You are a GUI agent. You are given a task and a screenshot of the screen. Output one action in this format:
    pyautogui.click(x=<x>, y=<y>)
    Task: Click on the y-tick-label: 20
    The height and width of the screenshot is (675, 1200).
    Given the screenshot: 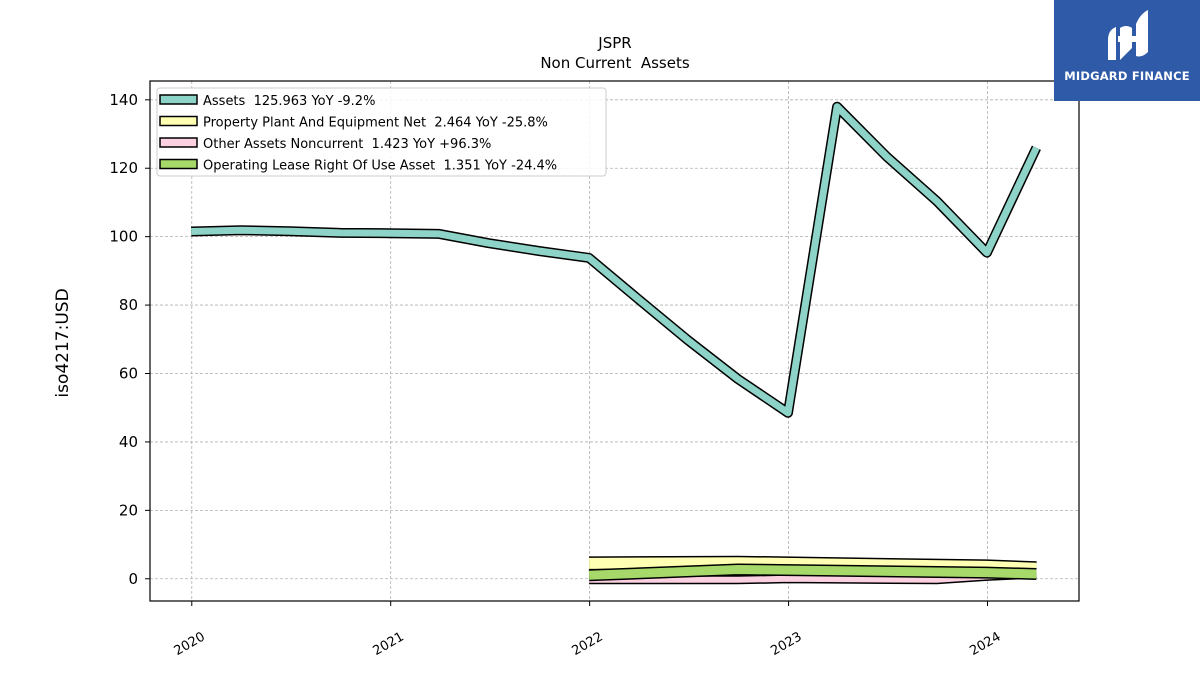 What is the action you would take?
    pyautogui.click(x=128, y=510)
    